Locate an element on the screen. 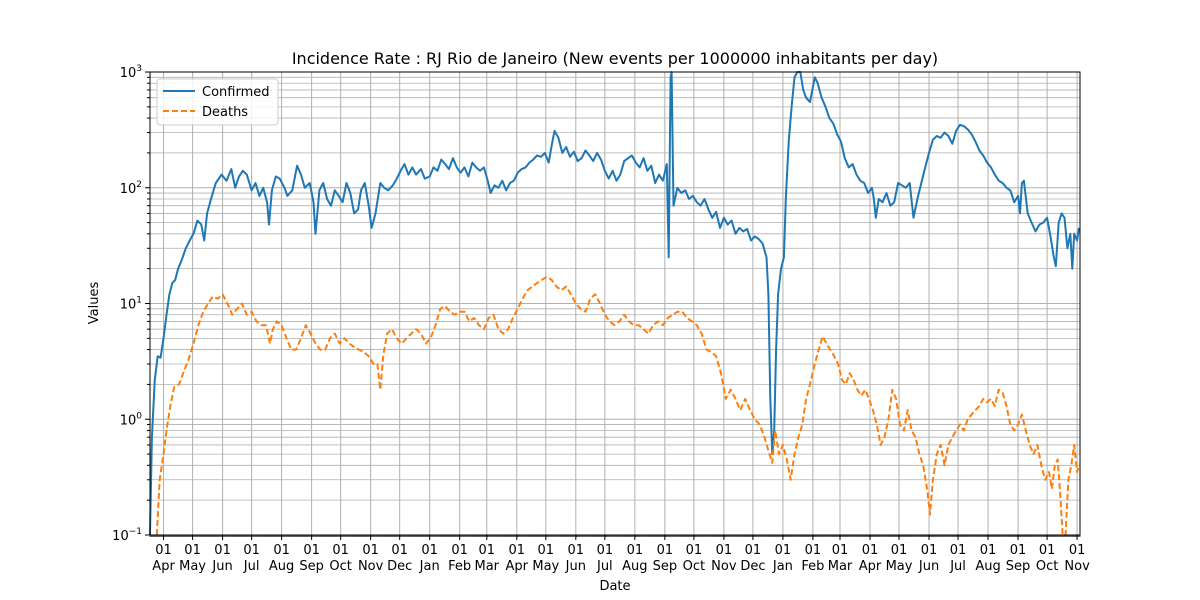 The height and width of the screenshot is (600, 1200). legend: Confirmed Deaths is located at coordinates (217, 102).